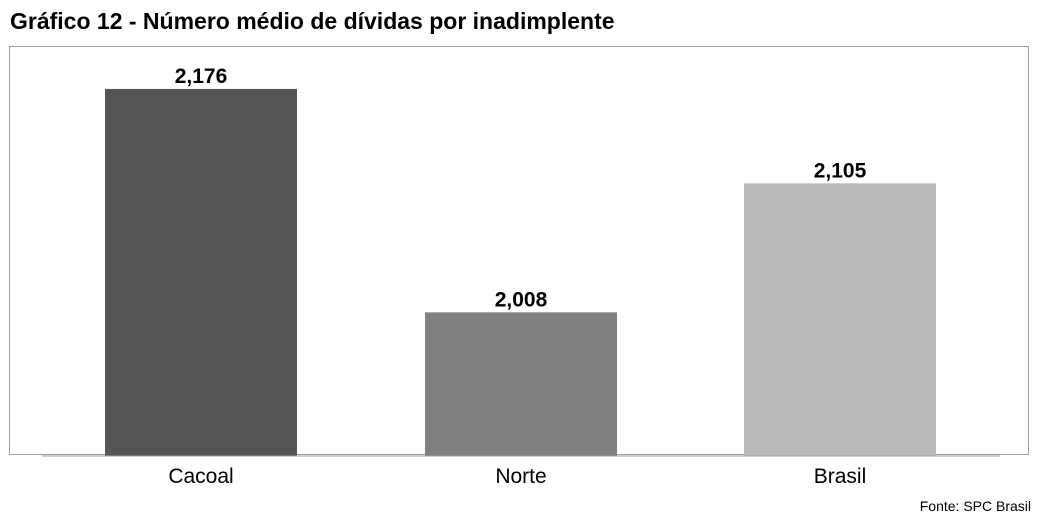 This screenshot has height=521, width=1041. I want to click on category-label-brasil: Brasil, so click(840, 476).